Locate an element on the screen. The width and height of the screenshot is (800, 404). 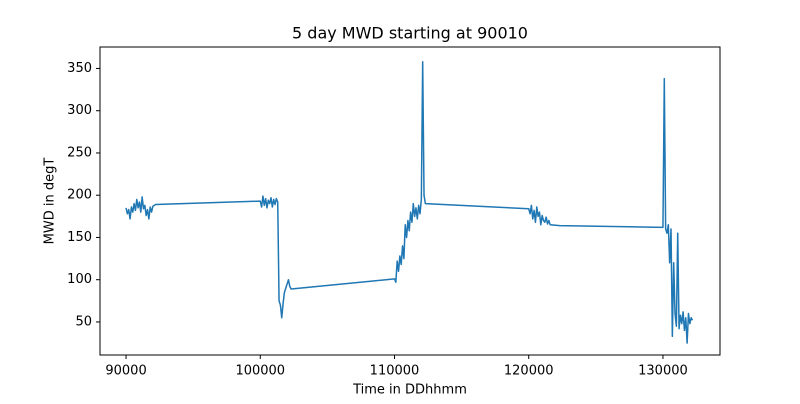
x-tick-label: 90000 is located at coordinates (125, 371).